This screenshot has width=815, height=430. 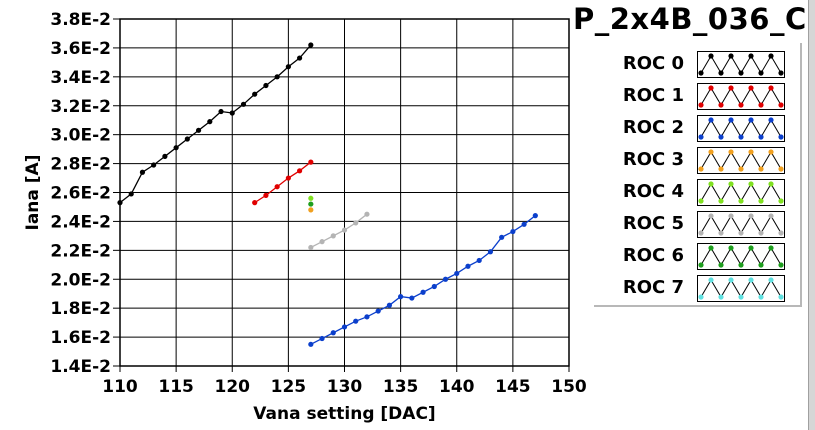 I want to click on legend-item: ROC 3, so click(x=697, y=159).